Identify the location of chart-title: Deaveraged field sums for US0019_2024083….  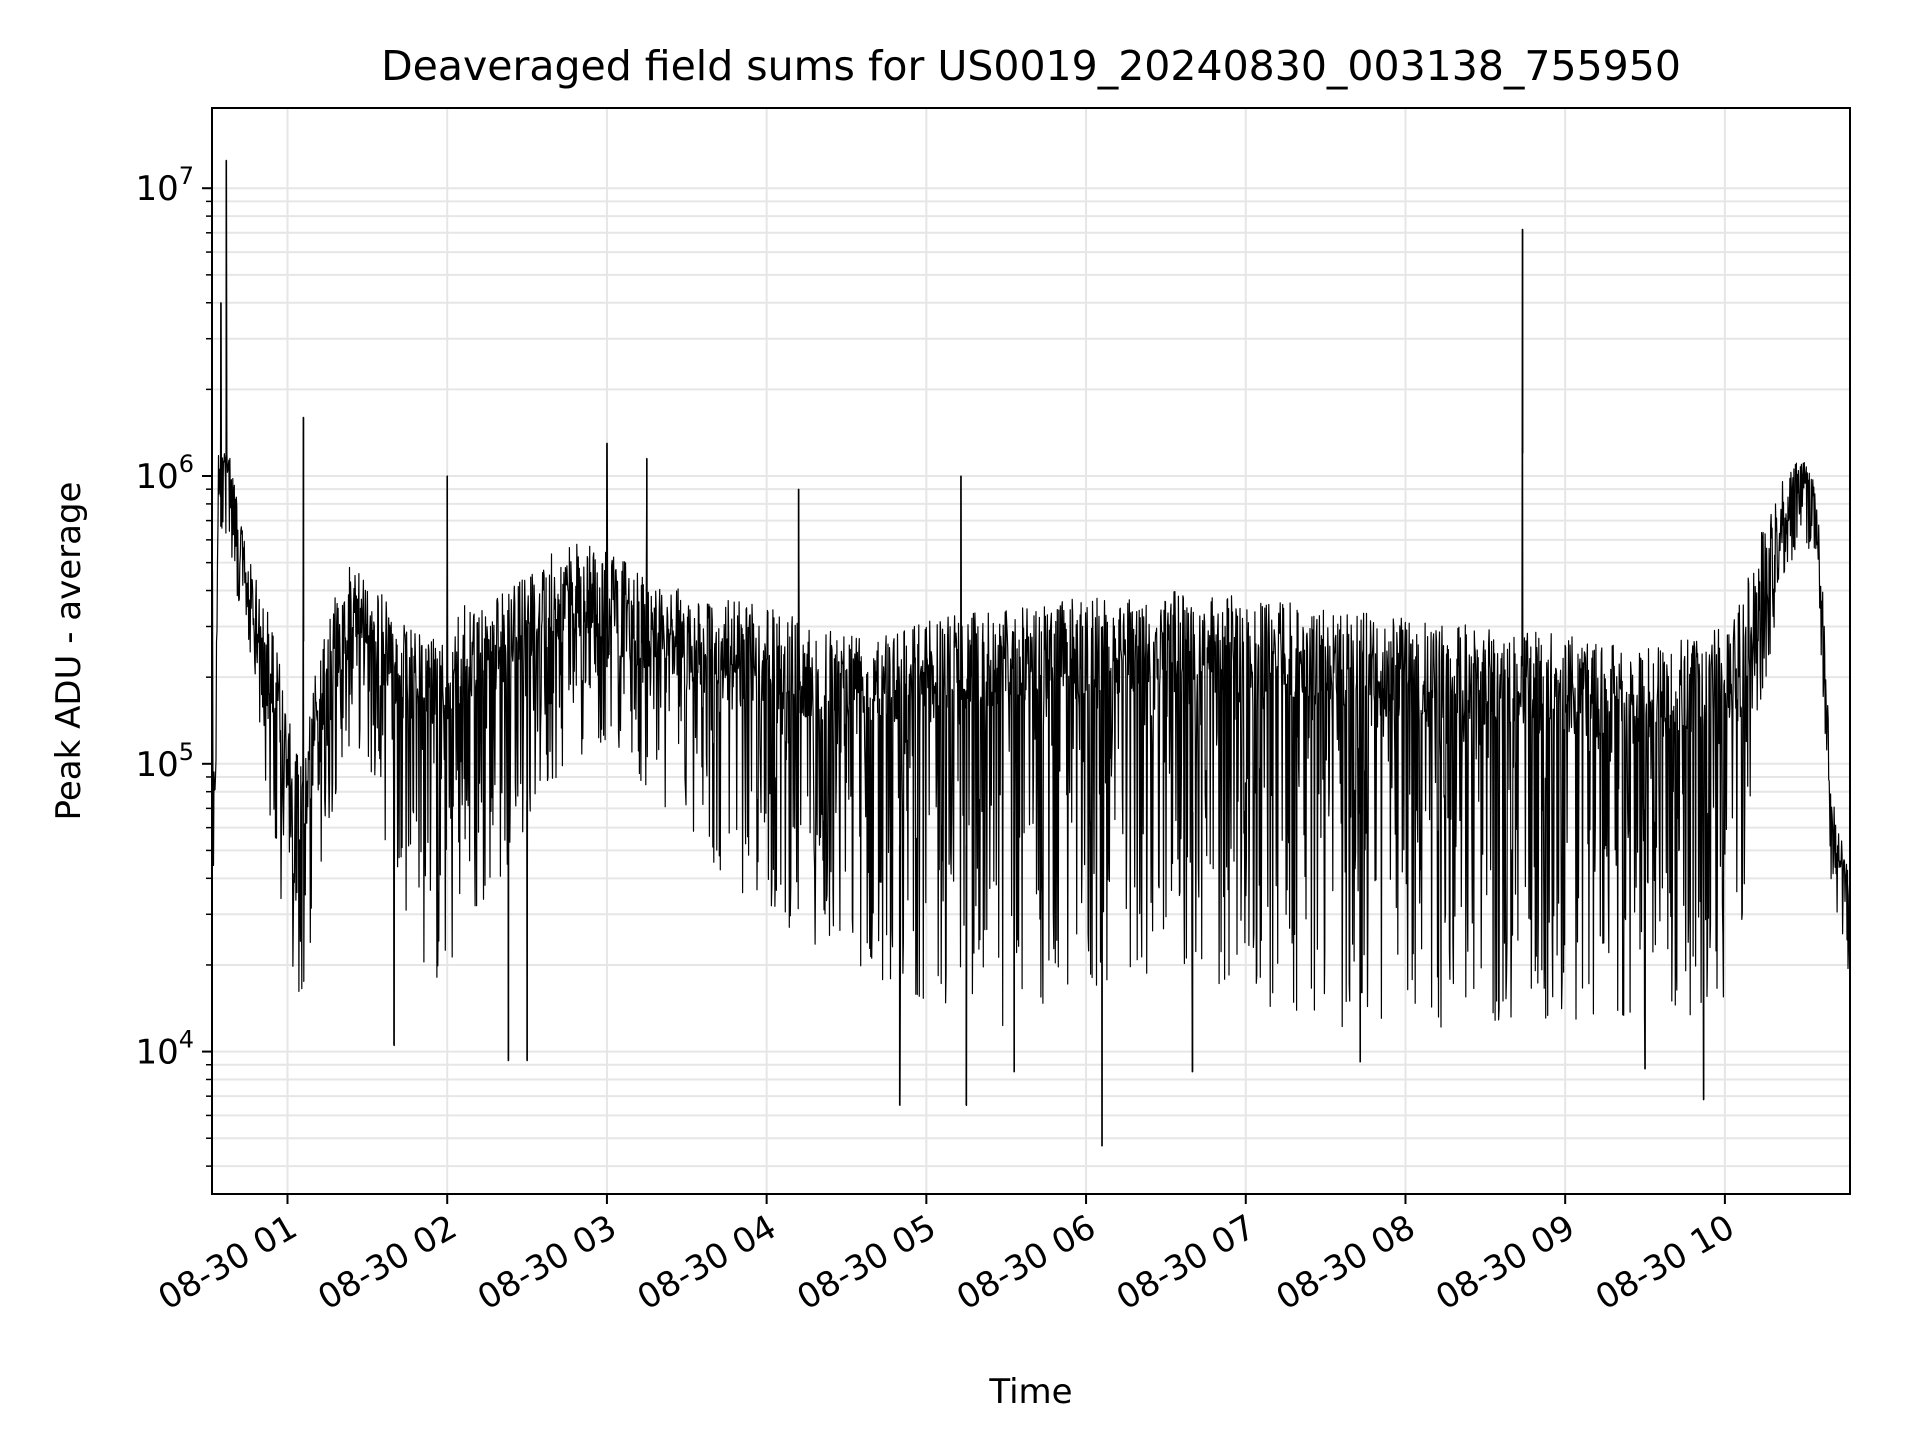
(1031, 66).